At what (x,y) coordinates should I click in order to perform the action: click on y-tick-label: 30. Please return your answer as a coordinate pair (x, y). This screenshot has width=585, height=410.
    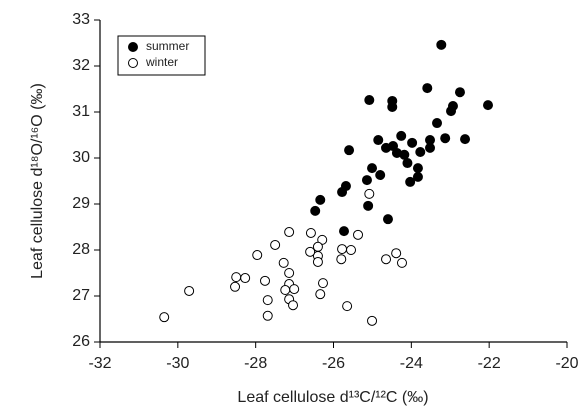
    Looking at the image, I should click on (81, 157).